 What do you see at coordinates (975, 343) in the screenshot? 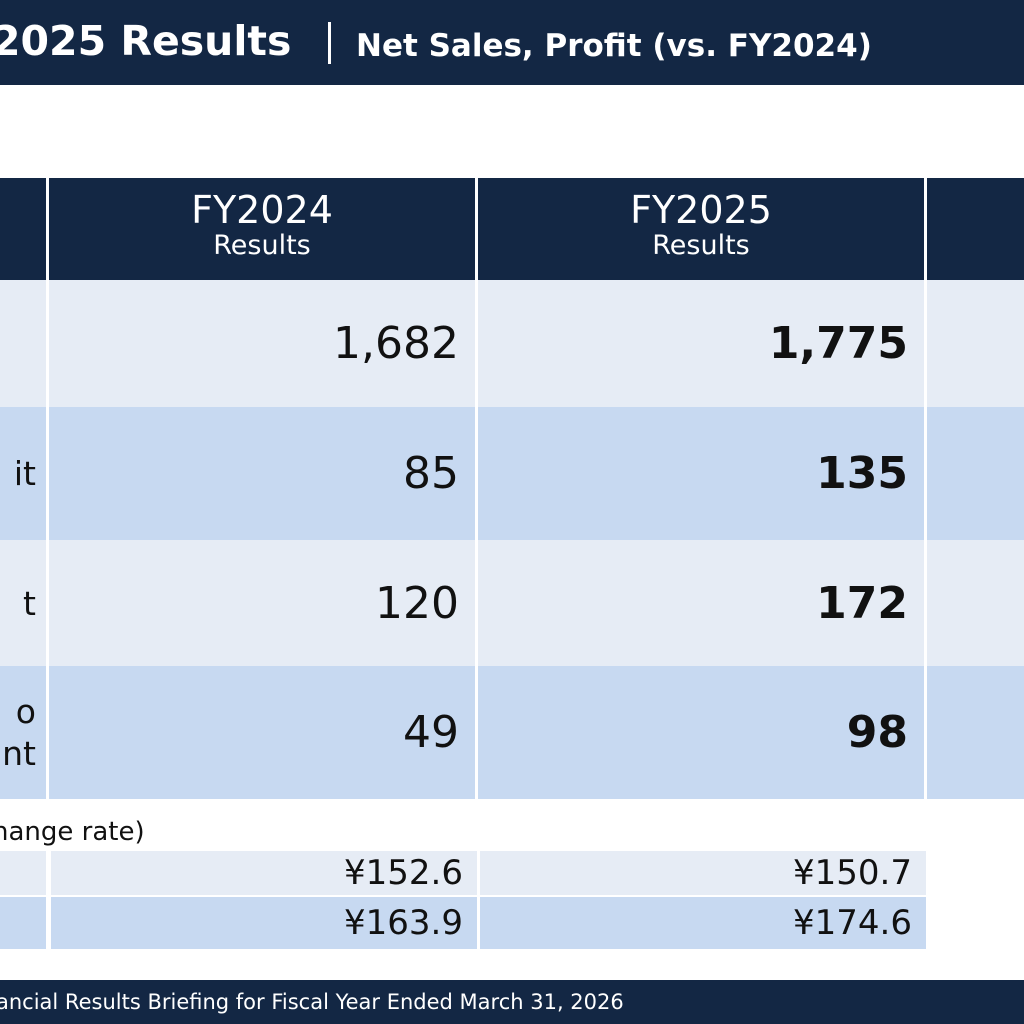
I see `net-sales-next` at bounding box center [975, 343].